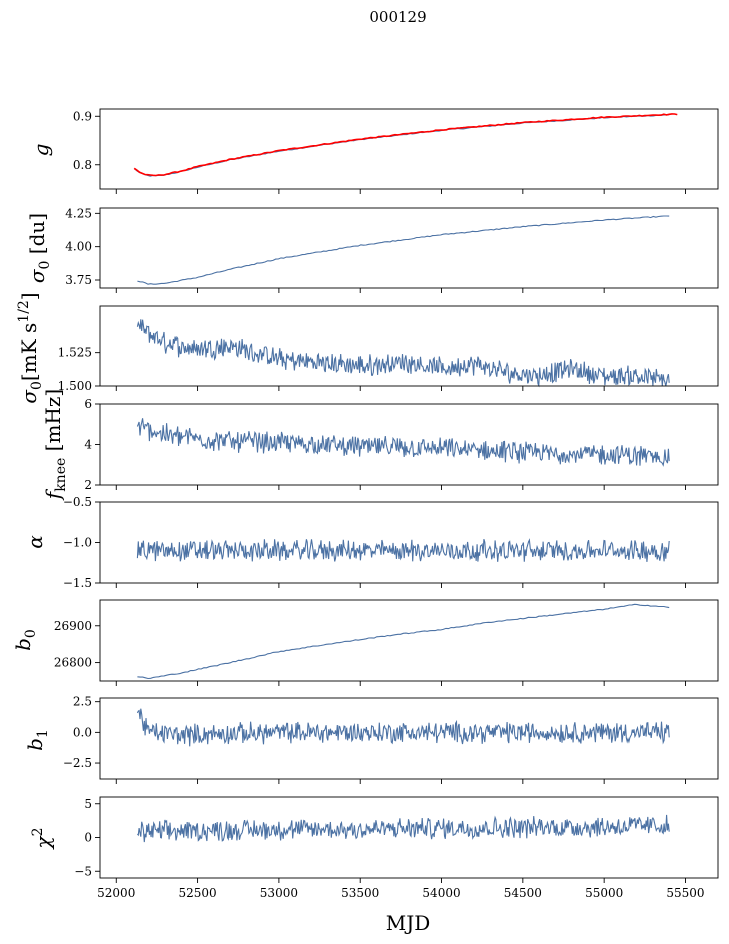  What do you see at coordinates (77, 763) in the screenshot?
I see `panel-7-ytick-label-1: −2.5` at bounding box center [77, 763].